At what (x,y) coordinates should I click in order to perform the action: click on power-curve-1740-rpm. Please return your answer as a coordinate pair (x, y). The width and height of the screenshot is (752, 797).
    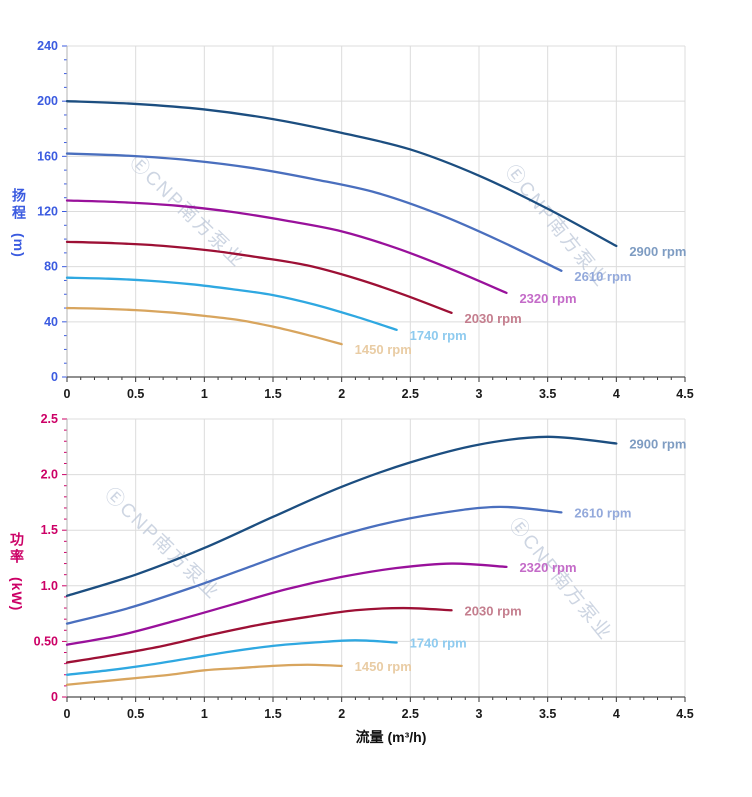
    Looking at the image, I should click on (231, 657).